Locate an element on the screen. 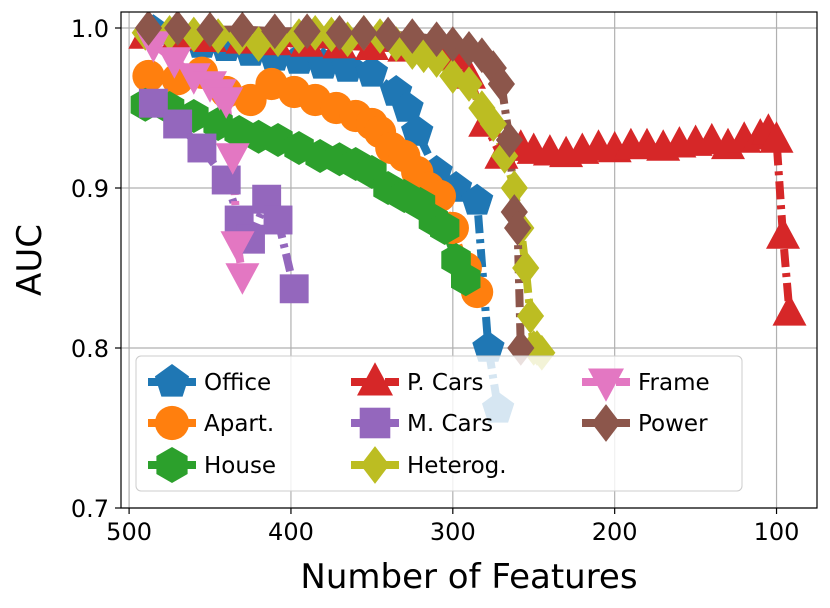 The height and width of the screenshot is (608, 830). legend-marker-m-cars is located at coordinates (375, 423).